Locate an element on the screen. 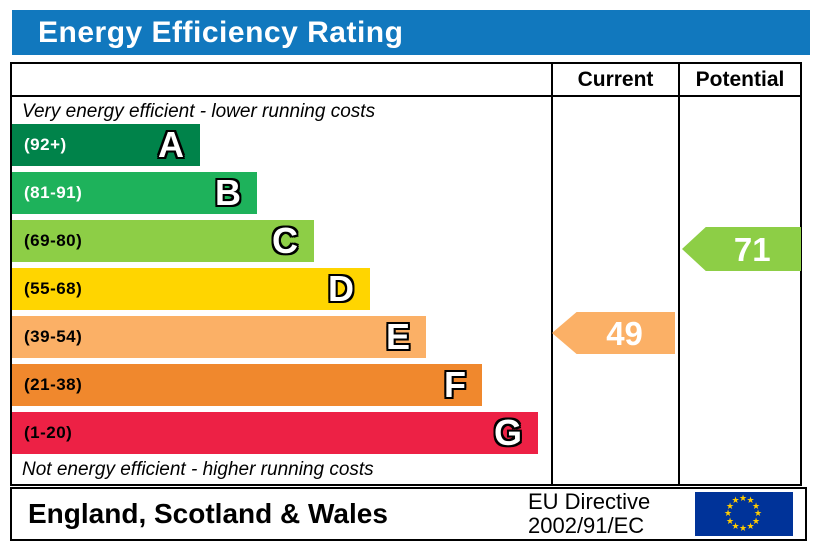  current-column-header: Current is located at coordinates (615, 79).